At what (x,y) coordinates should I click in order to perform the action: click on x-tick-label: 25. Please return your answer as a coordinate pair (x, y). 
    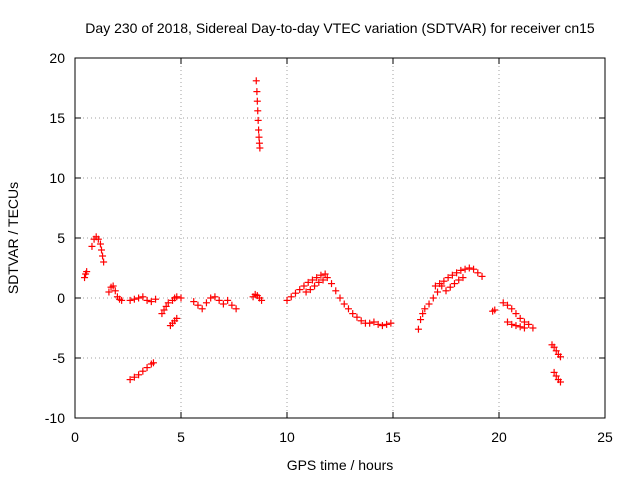
    Looking at the image, I should click on (605, 437).